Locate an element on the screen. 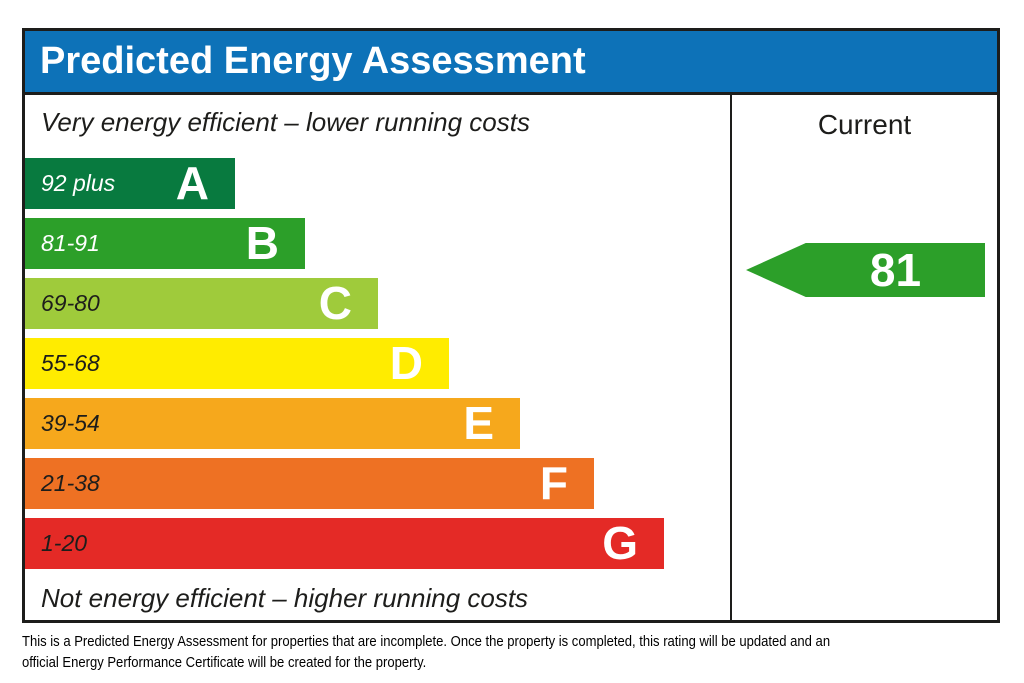 This screenshot has height=683, width=1024. band-range-label: 69-80 is located at coordinates (70, 303).